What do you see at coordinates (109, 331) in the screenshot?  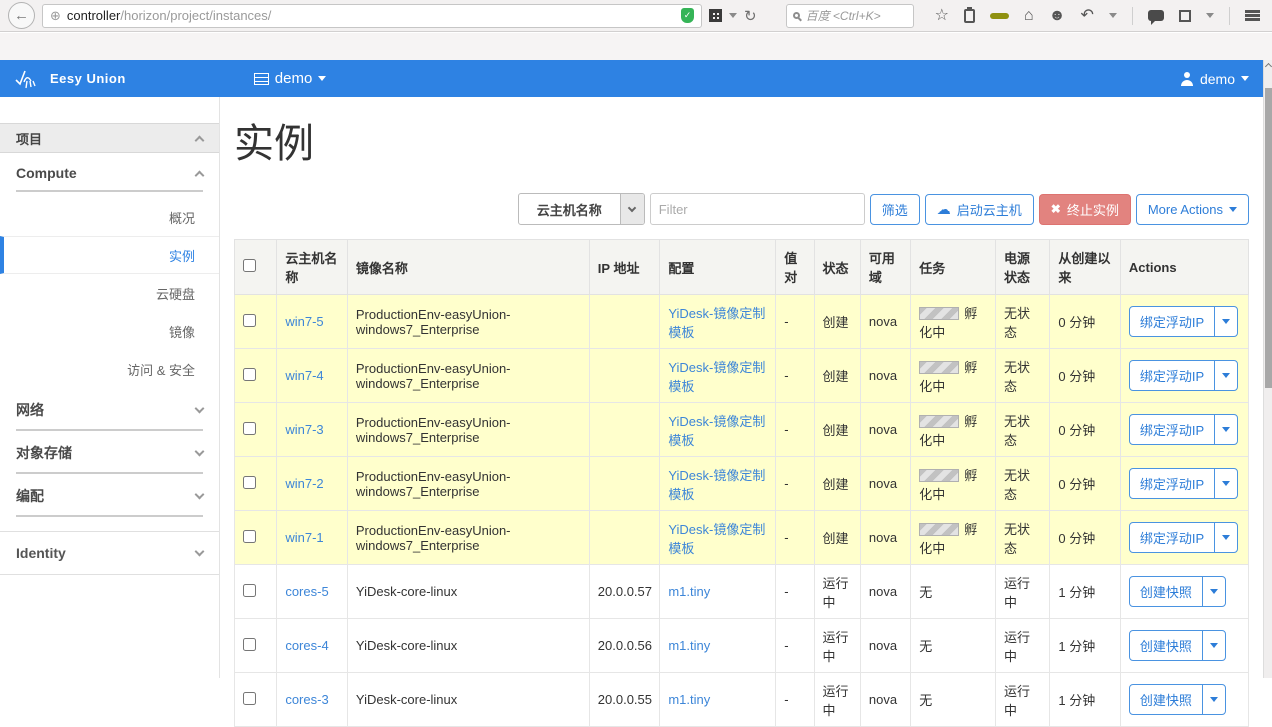 I see `sidebar-item-镜像: 镜像` at bounding box center [109, 331].